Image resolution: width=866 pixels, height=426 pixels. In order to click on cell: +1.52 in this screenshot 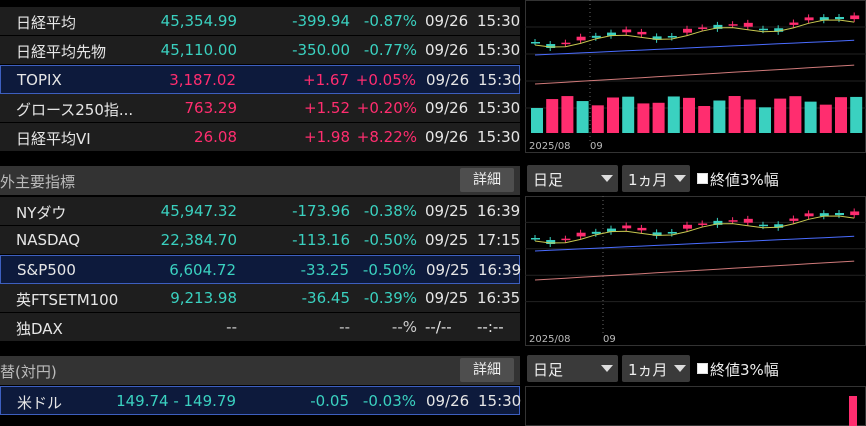, I will do `click(327, 108)`.